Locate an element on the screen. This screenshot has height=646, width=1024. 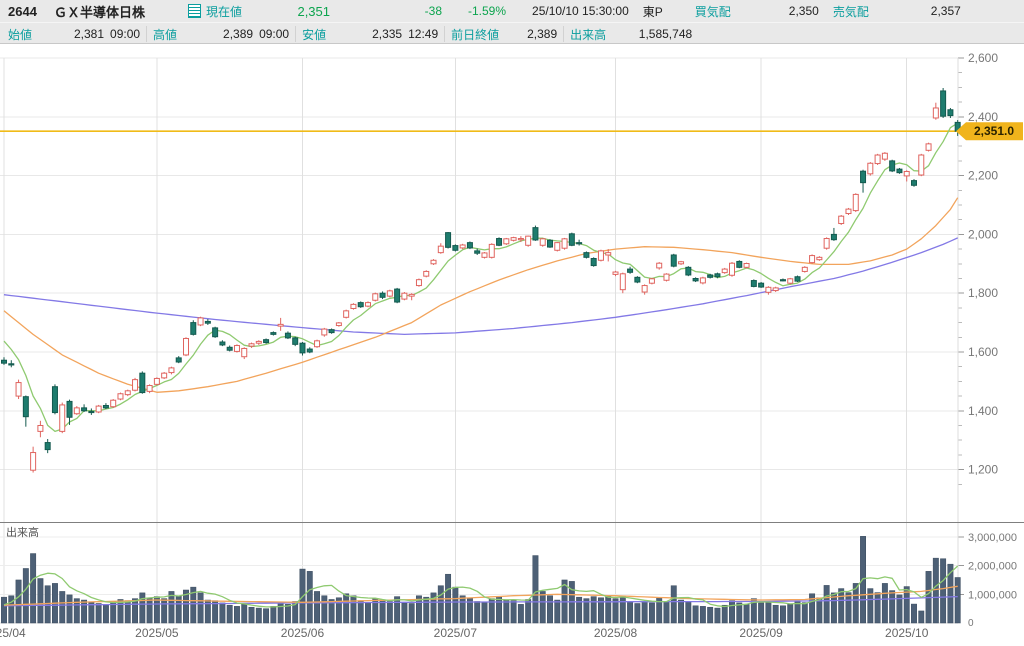
current-price: 2,351 is located at coordinates (314, 11).